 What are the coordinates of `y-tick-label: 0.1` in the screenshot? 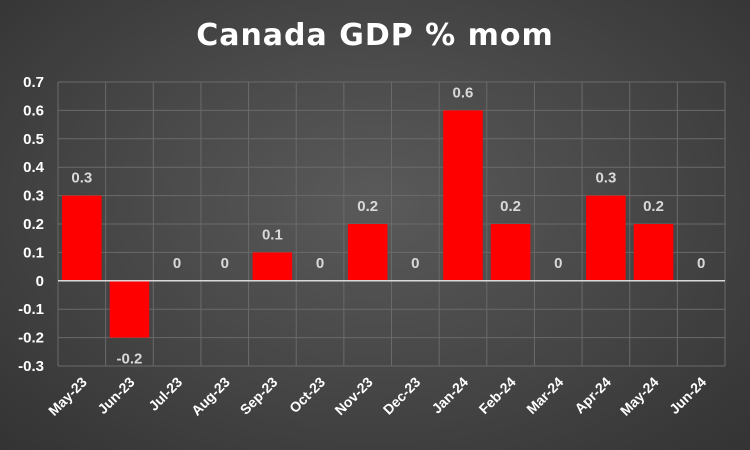 It's located at (33, 252).